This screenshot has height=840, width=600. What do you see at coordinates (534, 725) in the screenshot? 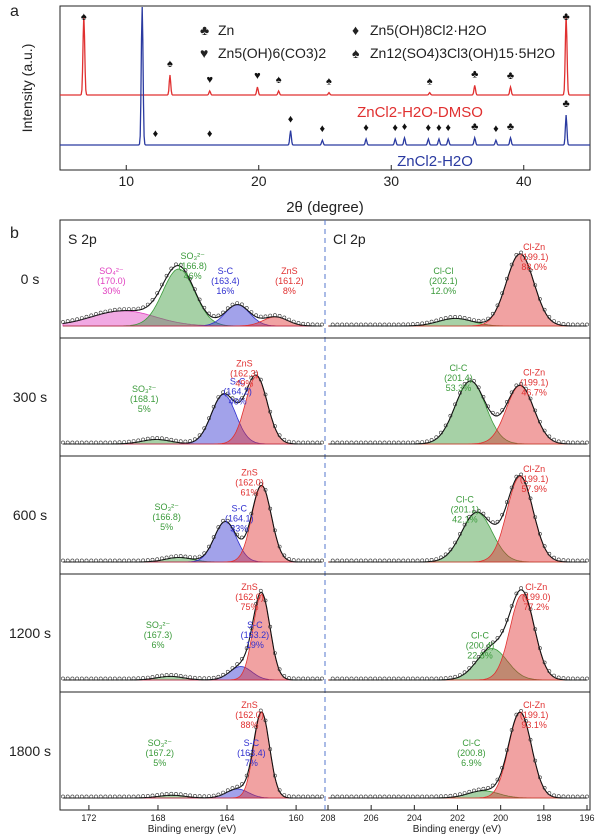
I see `component-percentage: 93.1%` at bounding box center [534, 725].